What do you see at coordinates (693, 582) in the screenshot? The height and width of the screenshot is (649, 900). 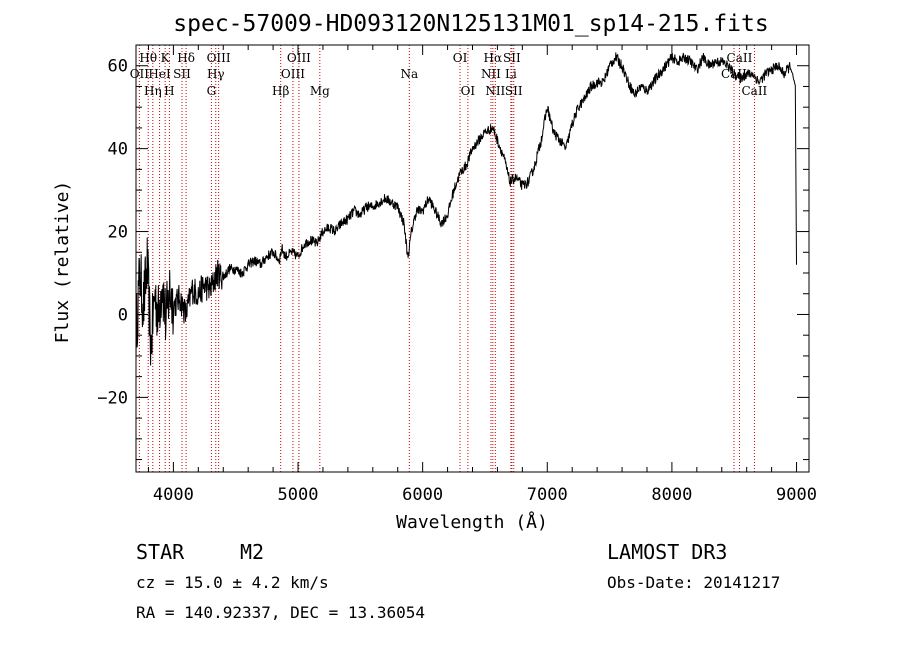 I see `observation-date: Obs-Date: 20141217` at bounding box center [693, 582].